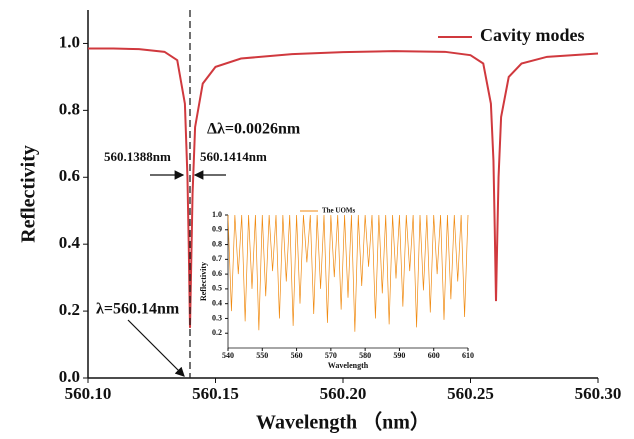 This screenshot has width=634, height=439. What do you see at coordinates (348, 273) in the screenshot?
I see `data-line` at bounding box center [348, 273].